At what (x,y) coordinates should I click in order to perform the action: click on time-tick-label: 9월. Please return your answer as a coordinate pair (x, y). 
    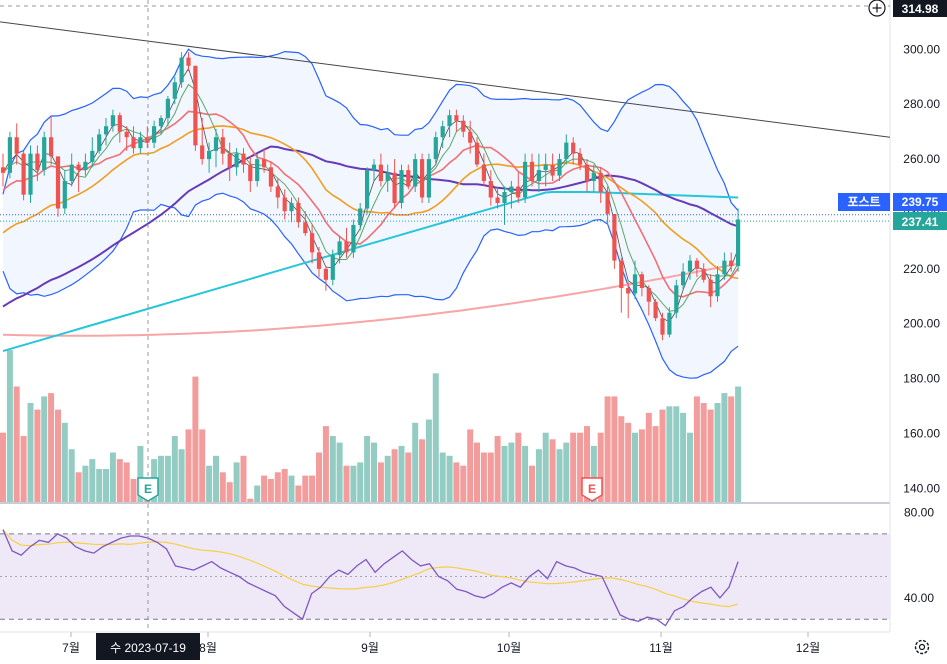
    Looking at the image, I should click on (370, 648).